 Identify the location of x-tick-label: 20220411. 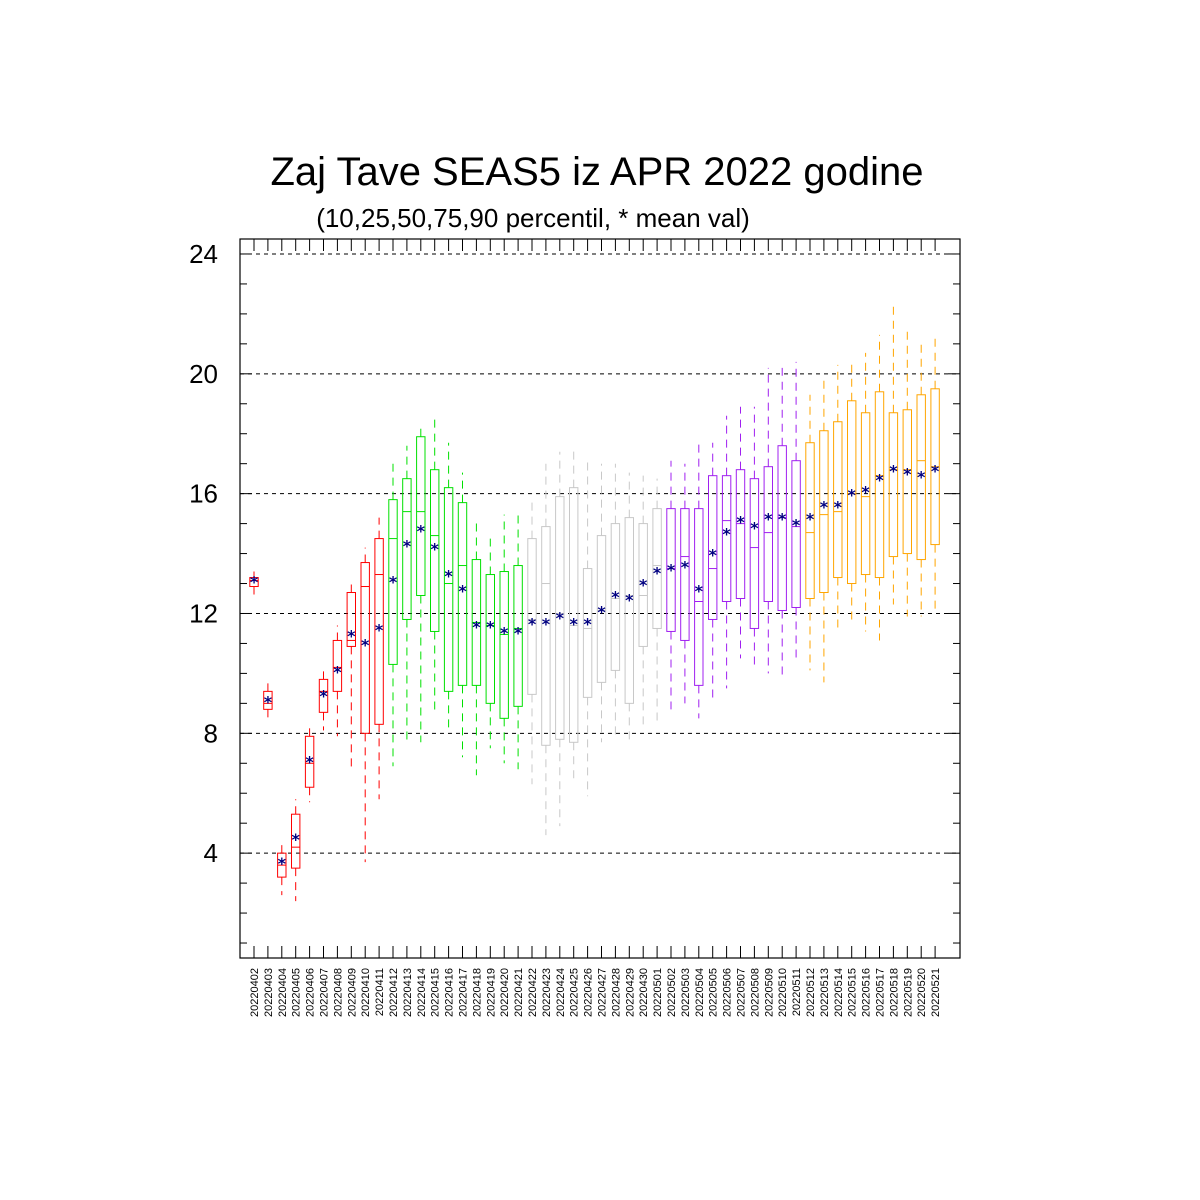
(380, 992).